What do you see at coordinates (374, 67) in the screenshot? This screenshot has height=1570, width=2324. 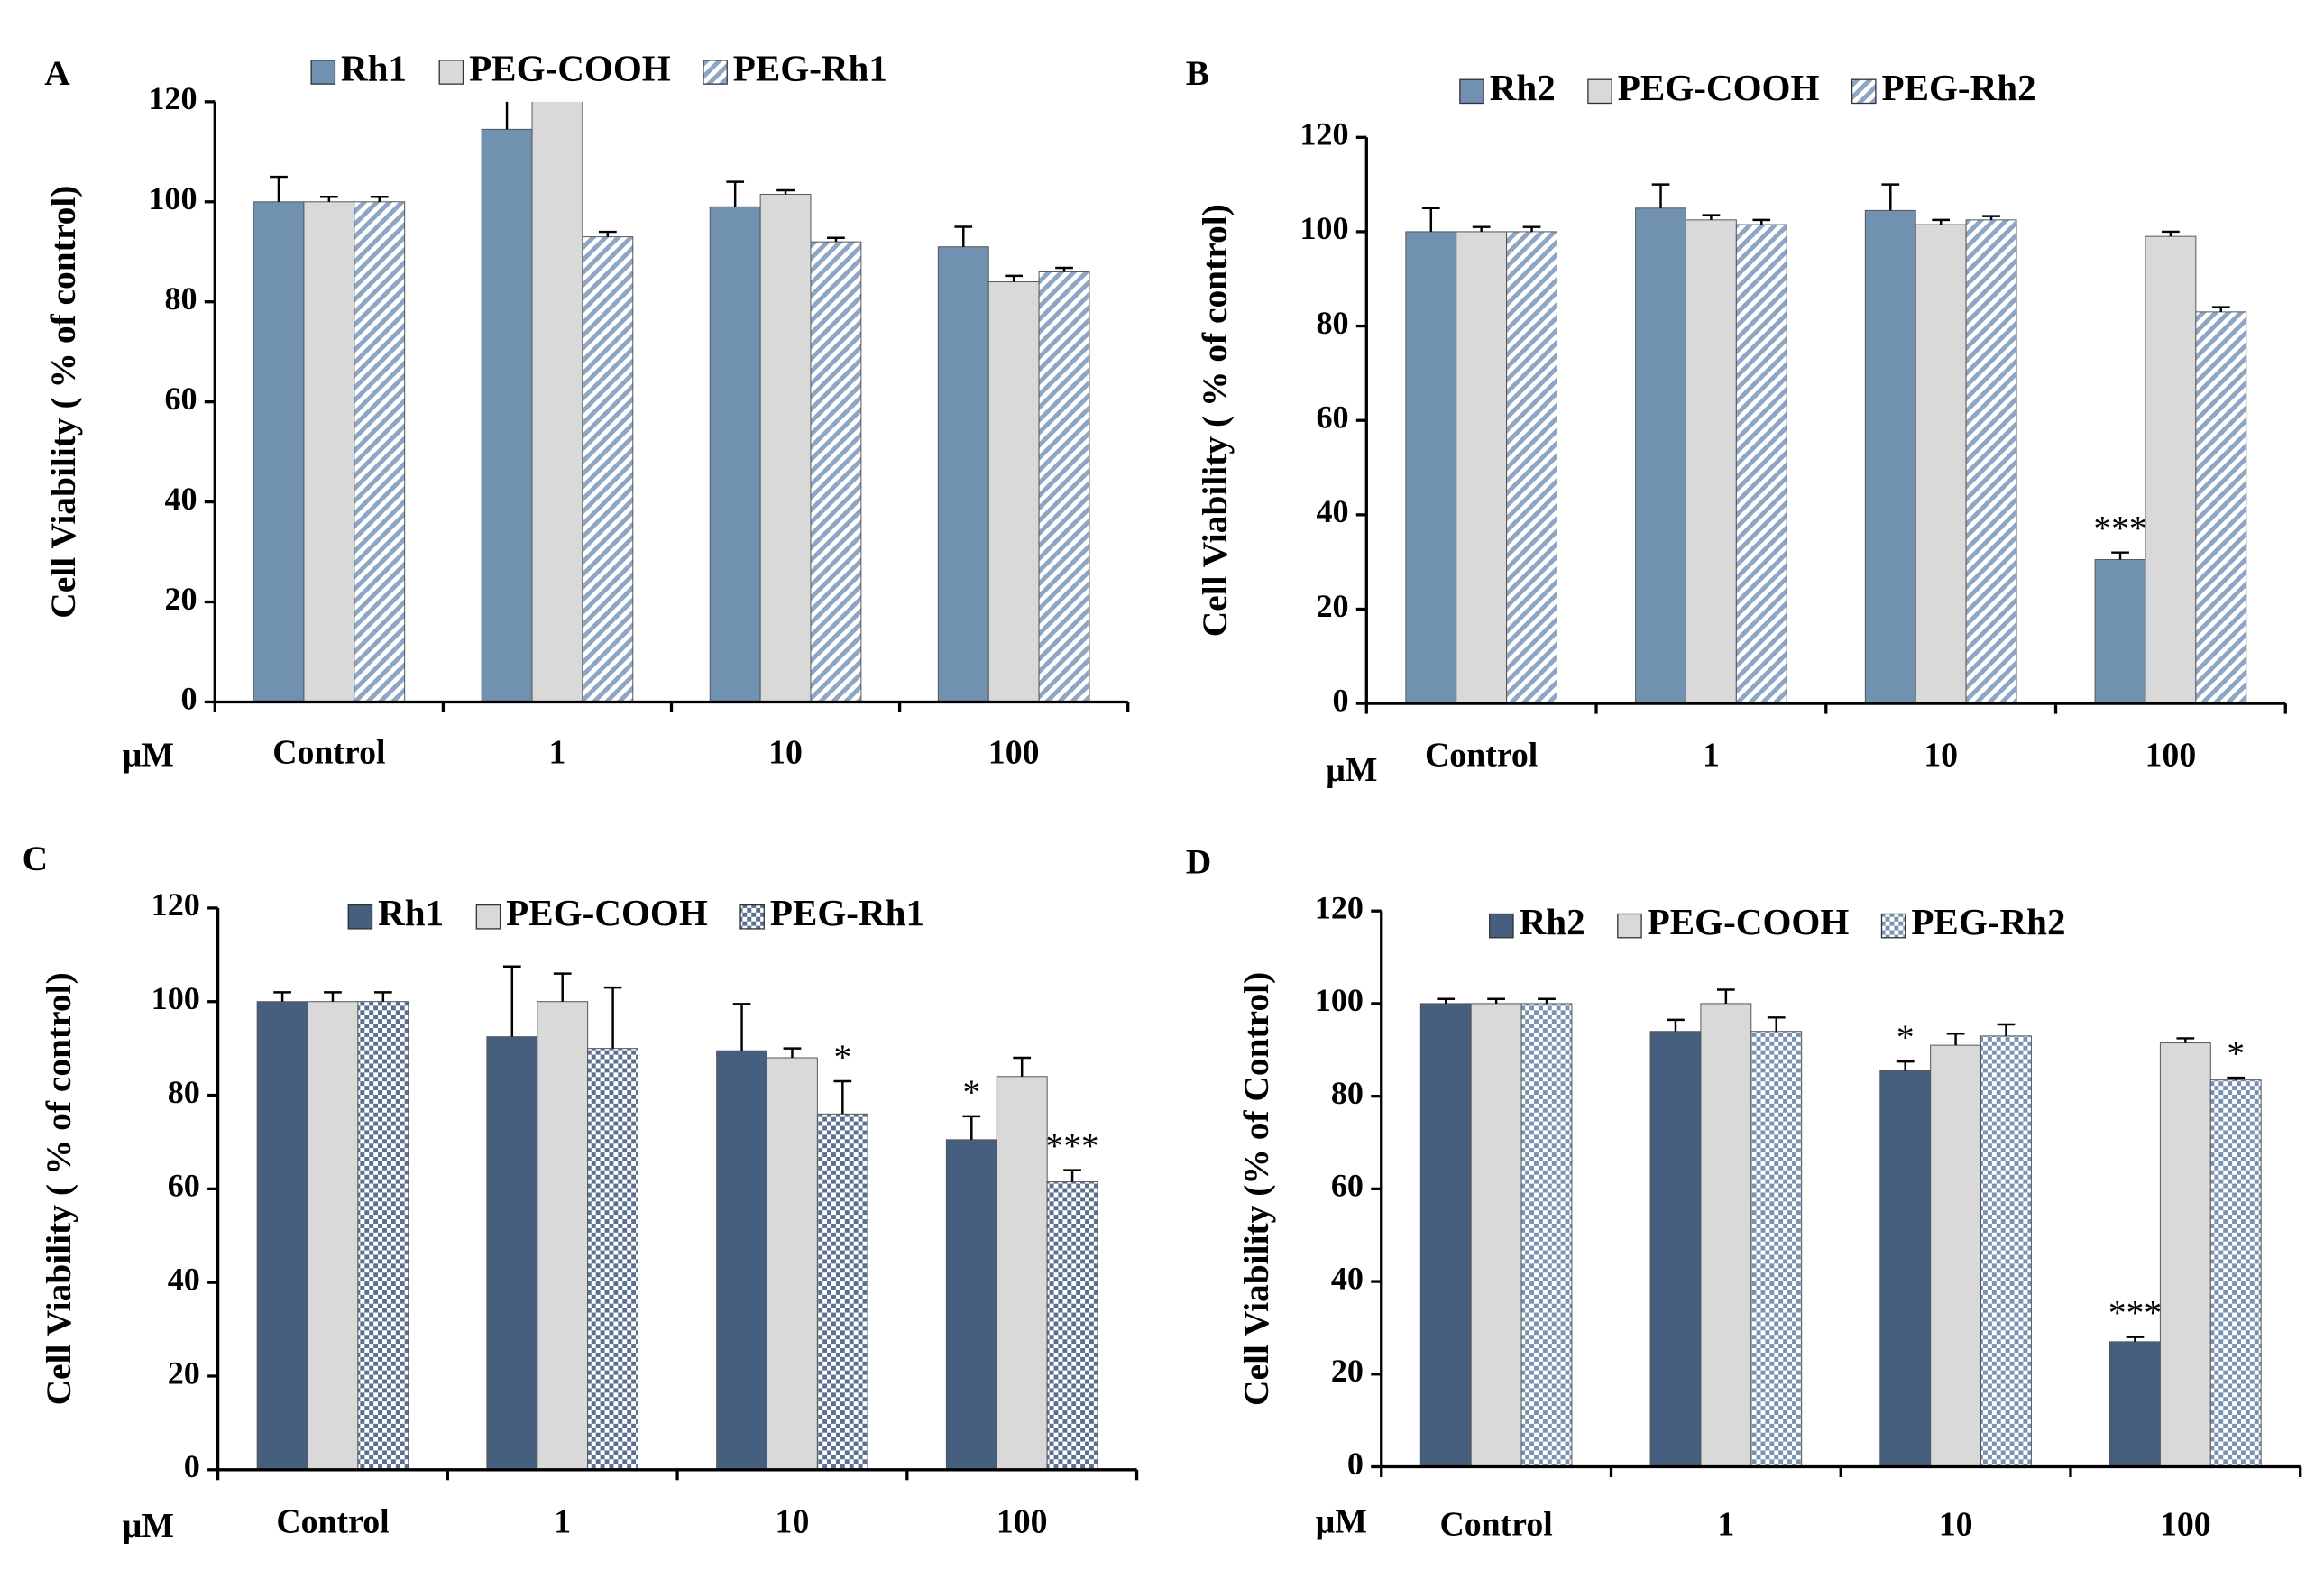 I see `legend-label: Rh1` at bounding box center [374, 67].